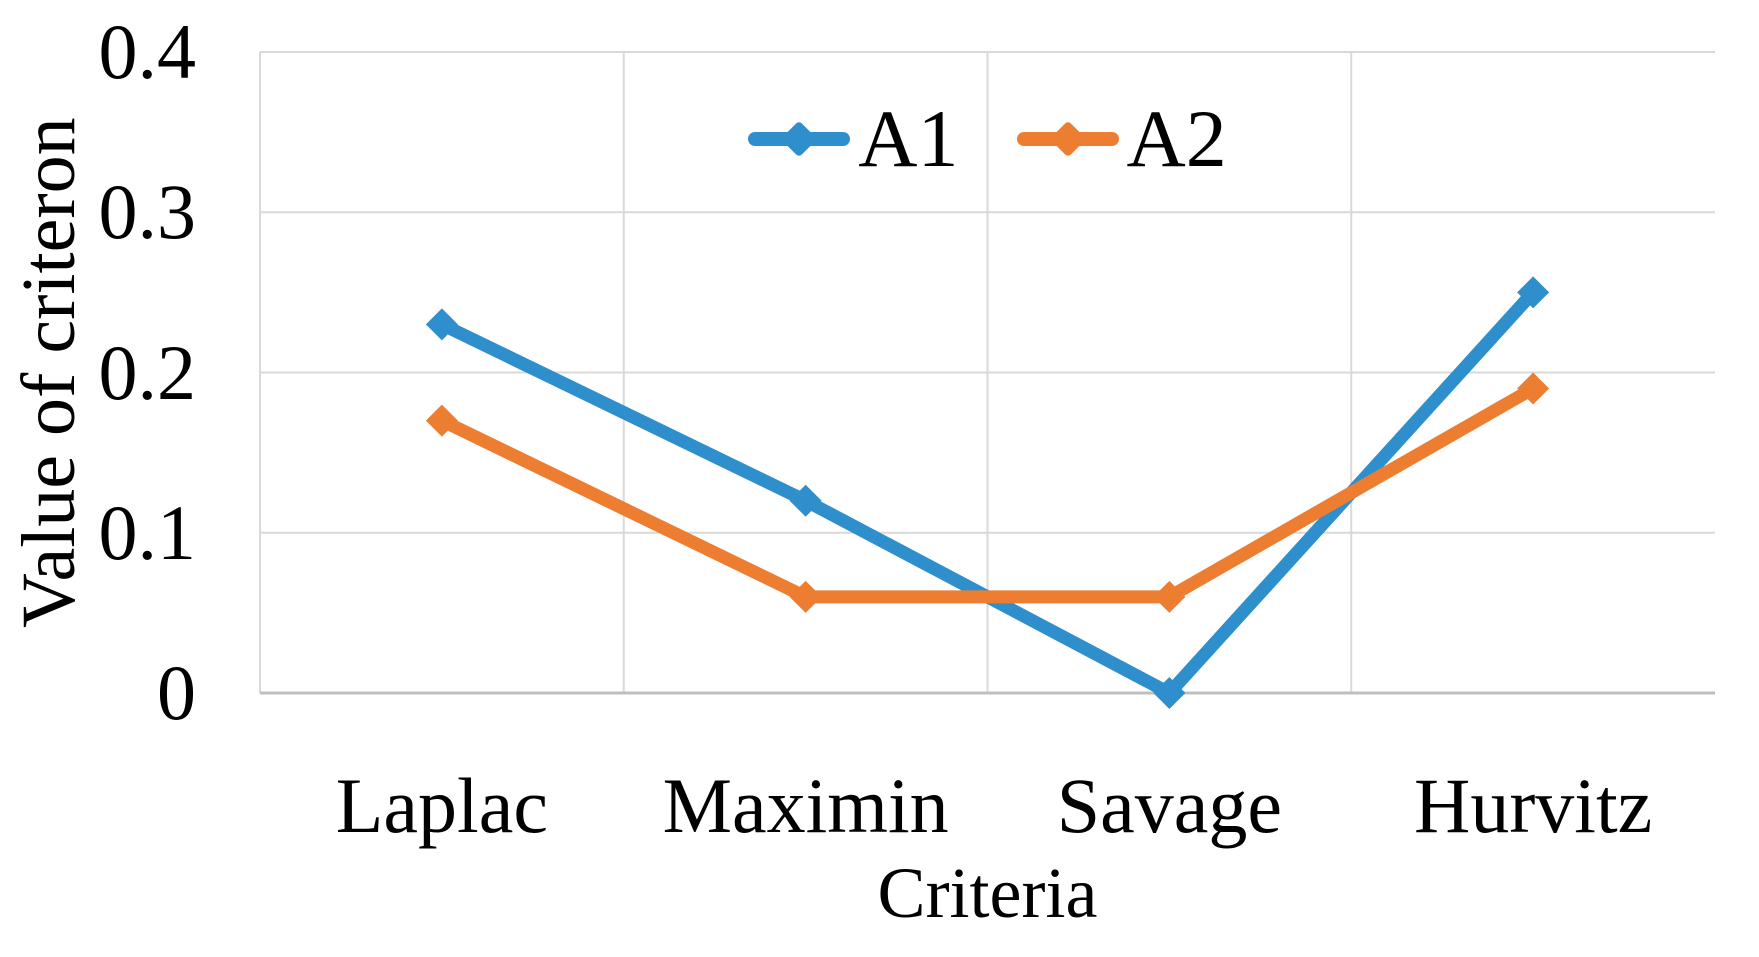  I want to click on y-tick-label: 0.3, so click(147, 212).